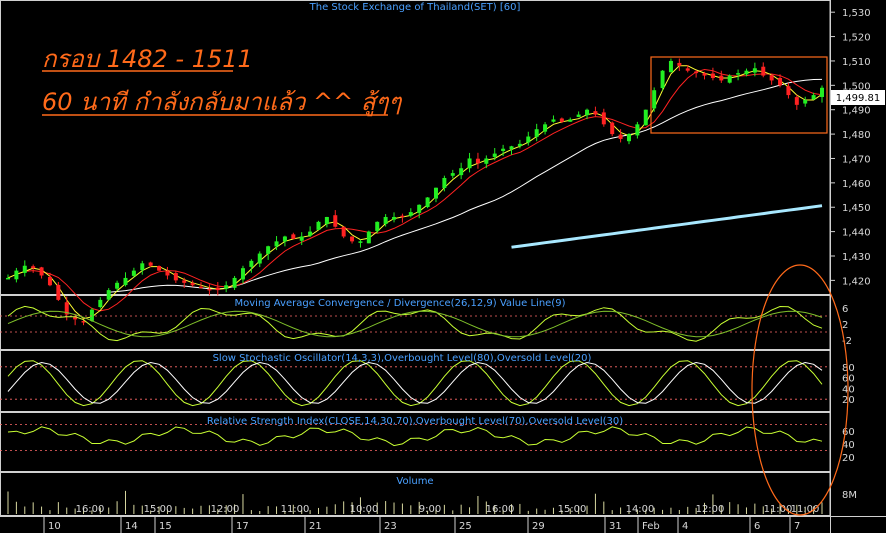  What do you see at coordinates (667, 226) in the screenshot?
I see `ma-long-line` at bounding box center [667, 226].